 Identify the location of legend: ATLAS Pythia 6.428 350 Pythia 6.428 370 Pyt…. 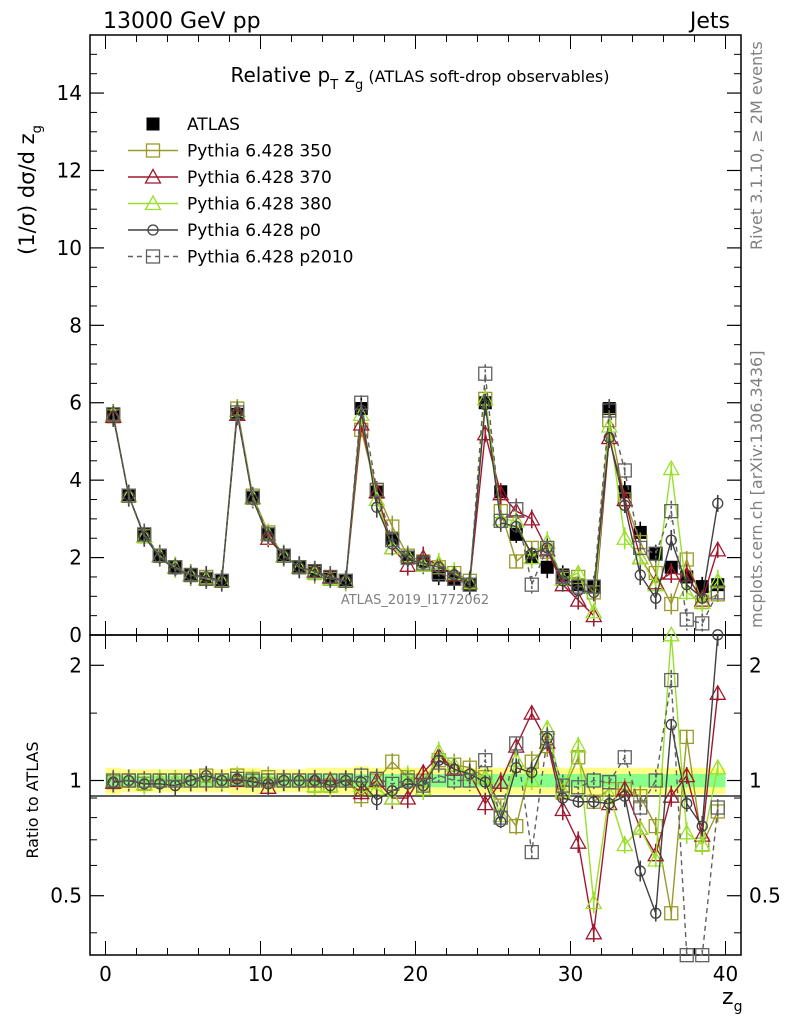
(240, 191).